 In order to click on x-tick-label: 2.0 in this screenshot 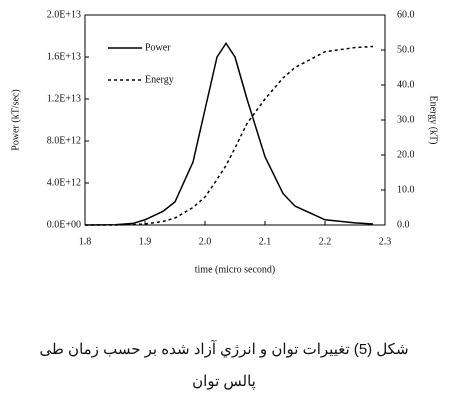, I will do `click(205, 241)`.